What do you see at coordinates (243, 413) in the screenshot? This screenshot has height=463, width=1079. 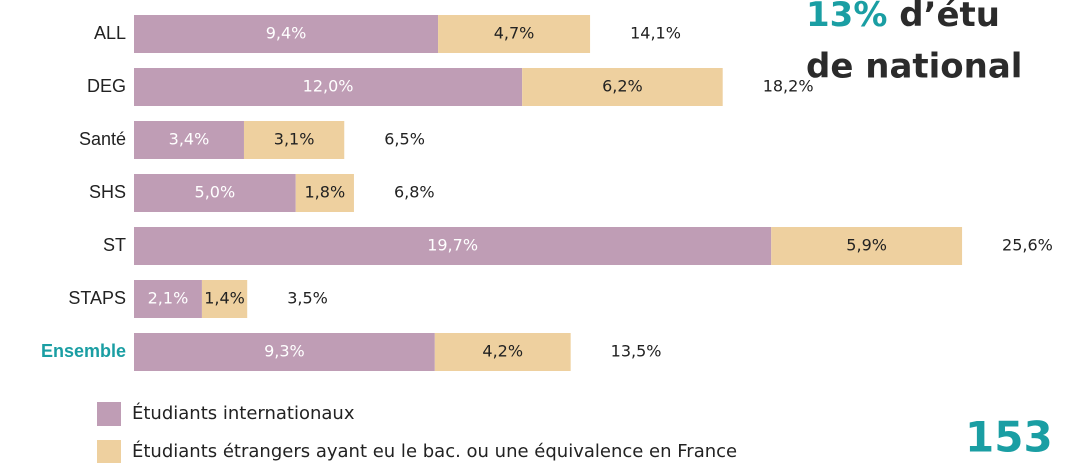 I see `legend-label: Étudiants internationaux` at bounding box center [243, 413].